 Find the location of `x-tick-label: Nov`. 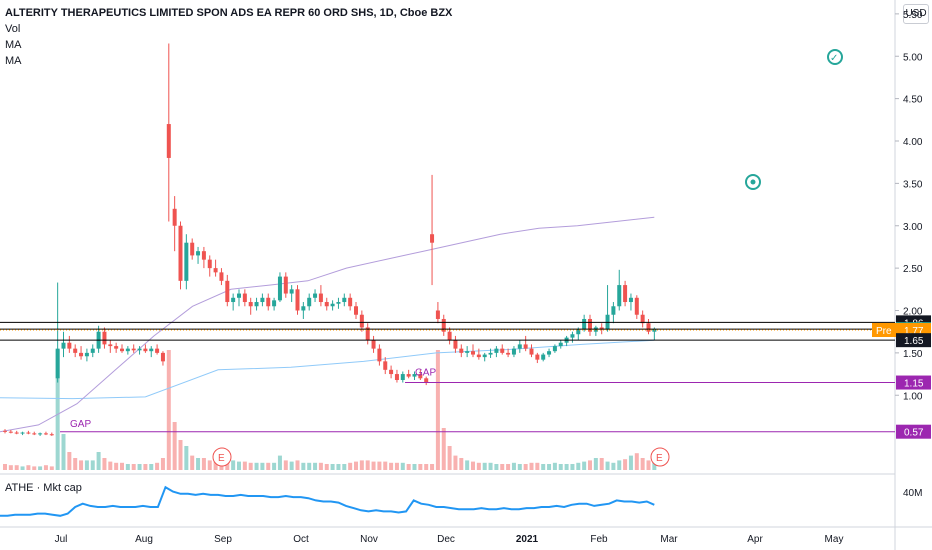

x-tick-label: Nov is located at coordinates (369, 539).